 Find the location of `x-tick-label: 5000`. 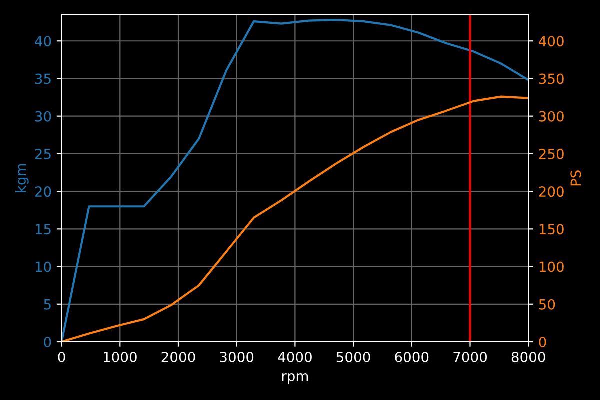

x-tick-label: 5000 is located at coordinates (353, 357).